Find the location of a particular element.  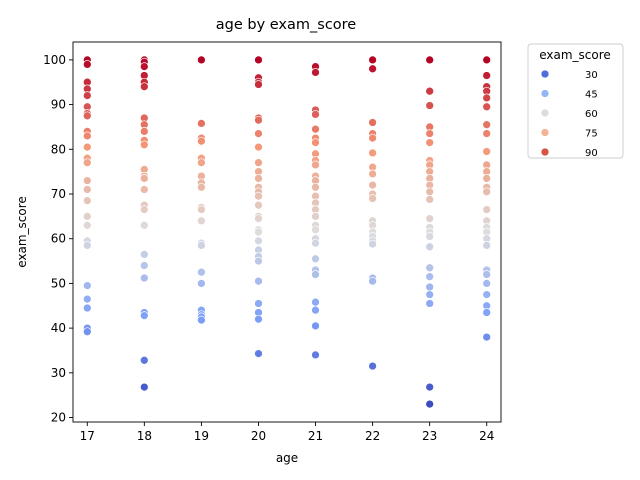

legend-box is located at coordinates (575, 101).